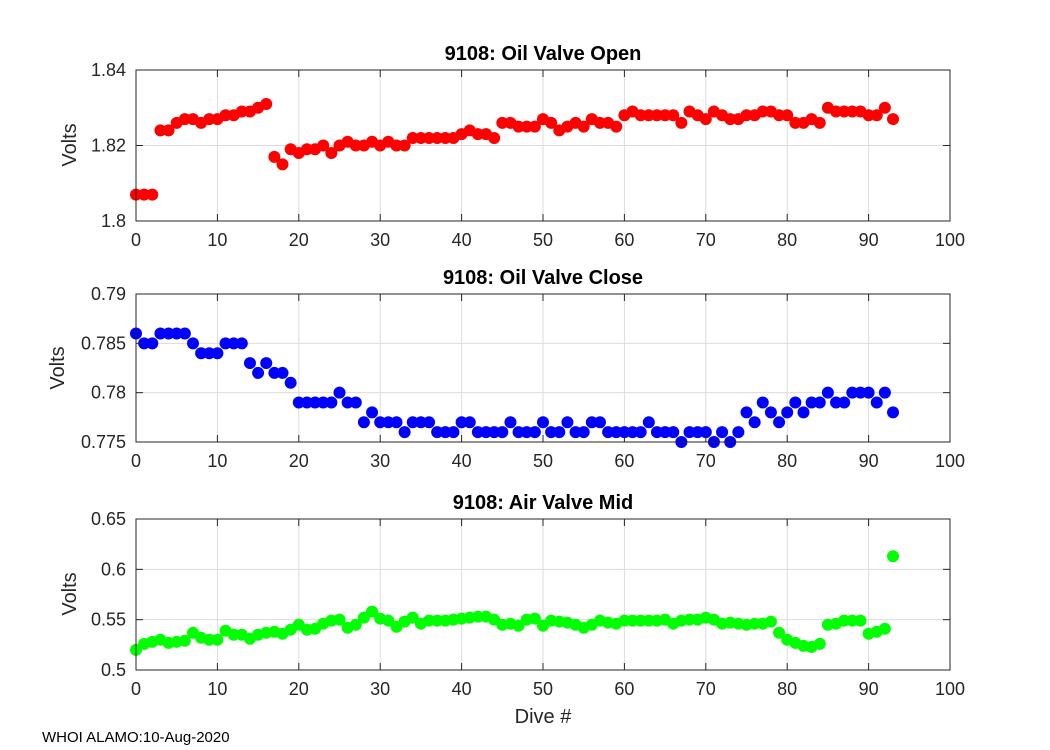 Image resolution: width=1050 pixels, height=750 pixels. Describe the element at coordinates (113, 221) in the screenshot. I see `y-tick-label: 1.8` at that location.